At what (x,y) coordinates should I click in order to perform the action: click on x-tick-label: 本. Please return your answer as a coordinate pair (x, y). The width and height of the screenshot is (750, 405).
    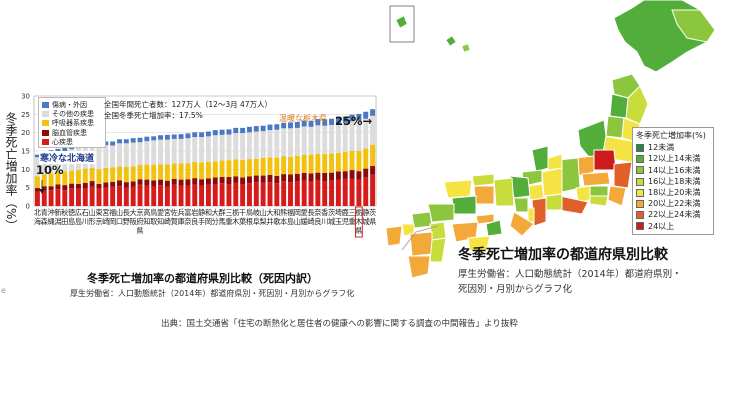
    Looking at the image, I should click on (283, 221).